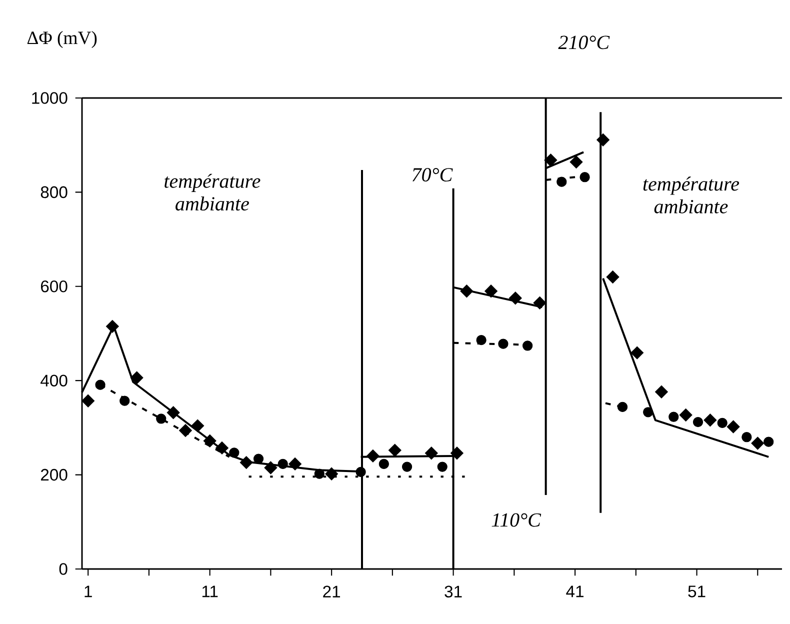  What do you see at coordinates (62, 39) in the screenshot?
I see `y-axis-title: ΔΦ (mV)` at bounding box center [62, 39].